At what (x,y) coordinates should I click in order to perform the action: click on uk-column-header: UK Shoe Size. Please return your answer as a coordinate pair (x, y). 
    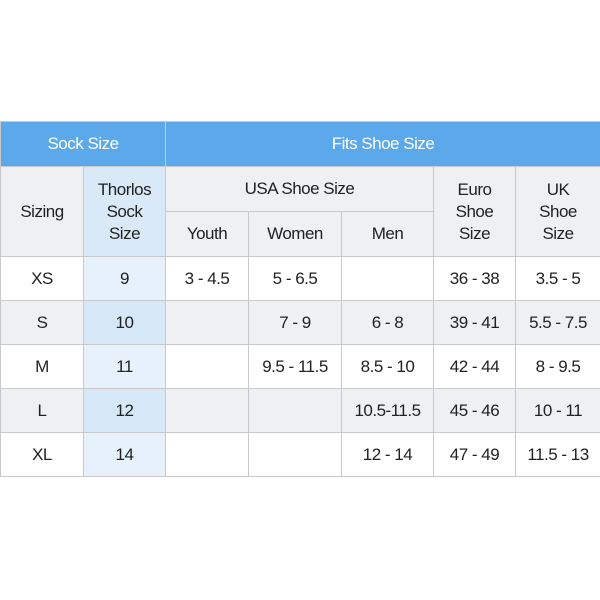
    Looking at the image, I should click on (557, 211).